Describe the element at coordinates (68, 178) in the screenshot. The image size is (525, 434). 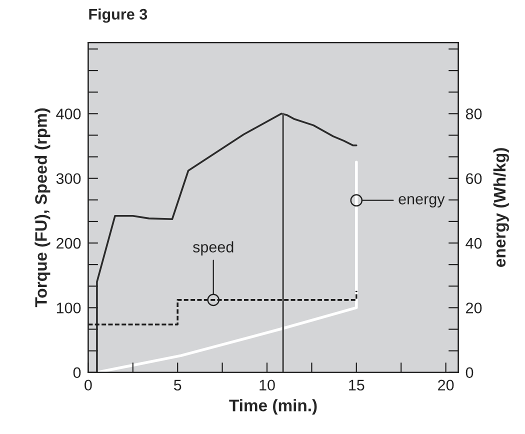
I see `y-tick-label: 300` at that location.